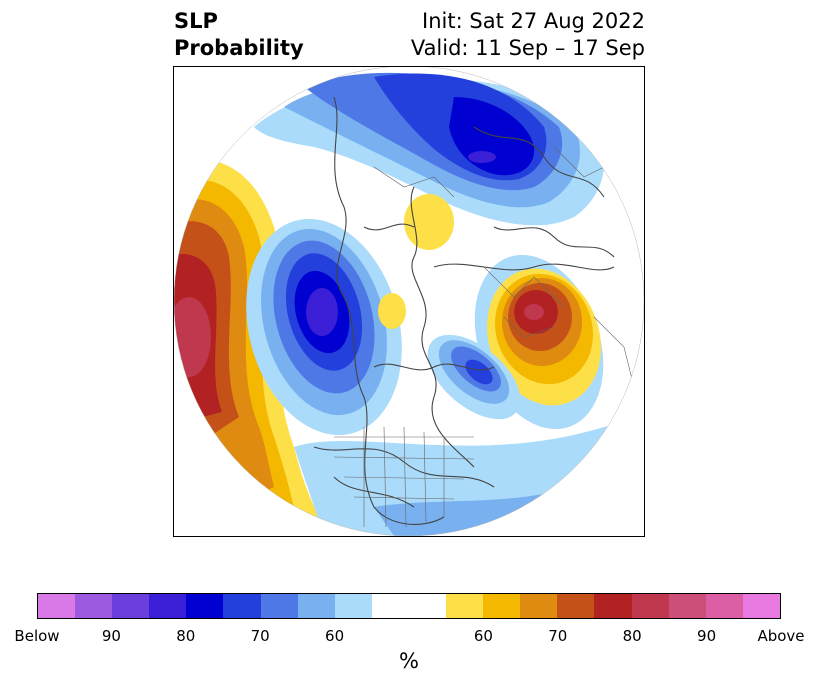  Describe the element at coordinates (196, 21) in the screenshot. I see `title-variable: SLP` at that location.